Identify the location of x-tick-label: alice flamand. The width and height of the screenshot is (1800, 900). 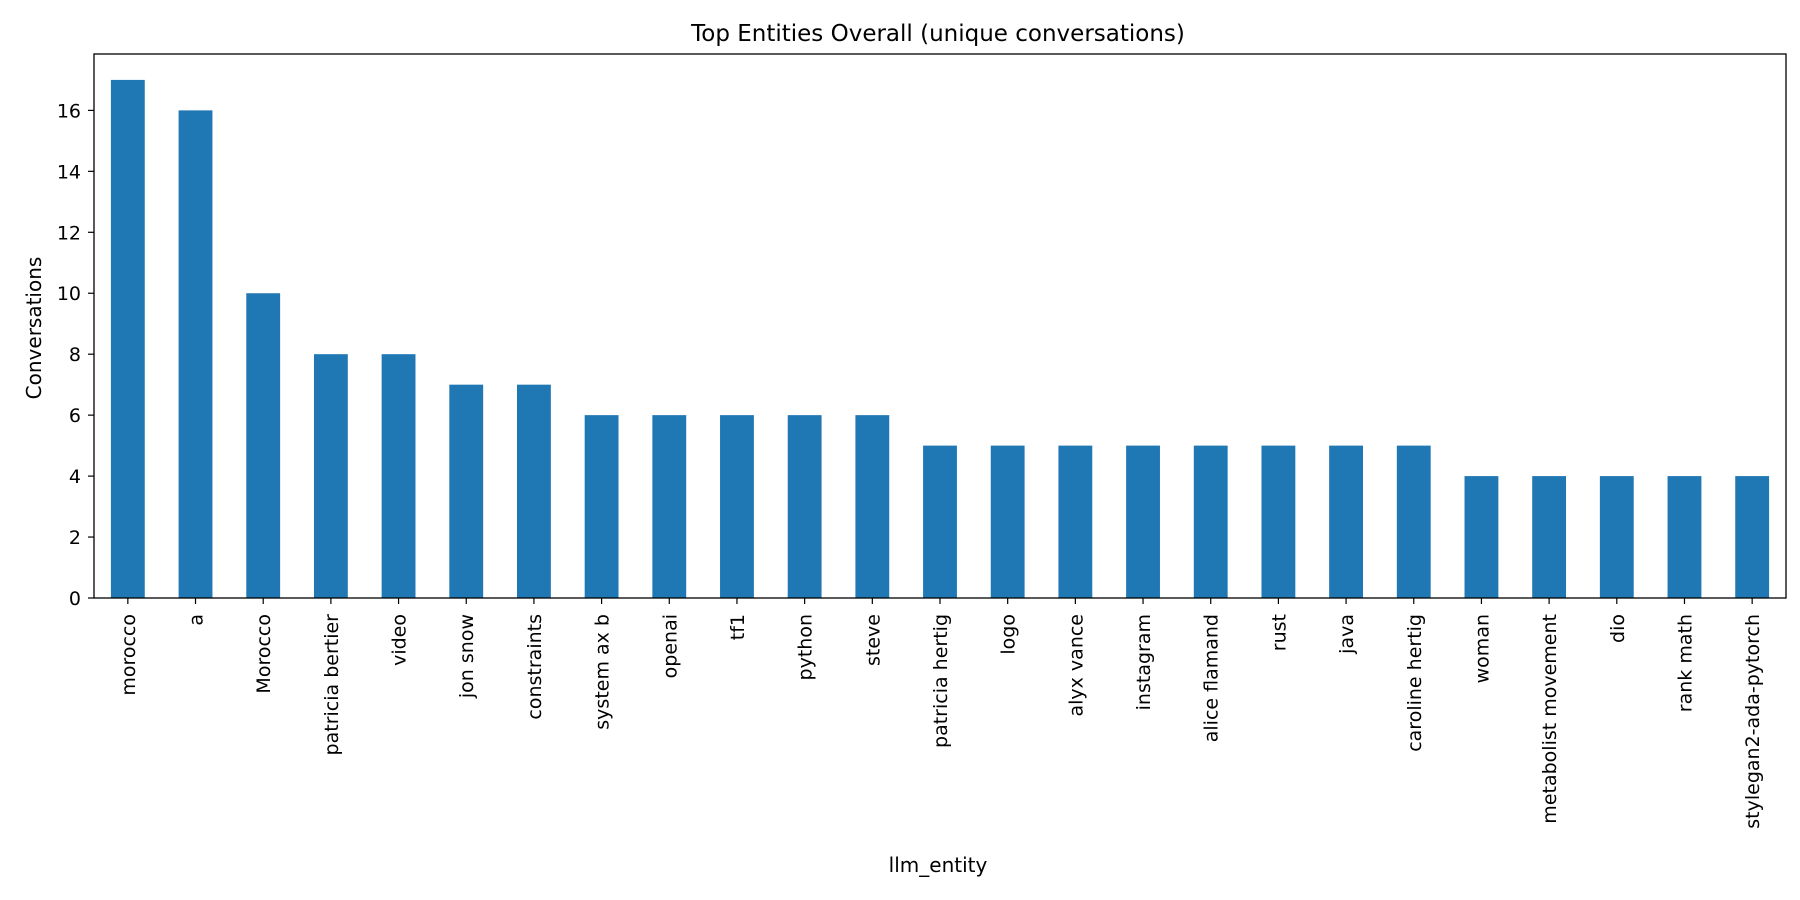
(1212, 678).